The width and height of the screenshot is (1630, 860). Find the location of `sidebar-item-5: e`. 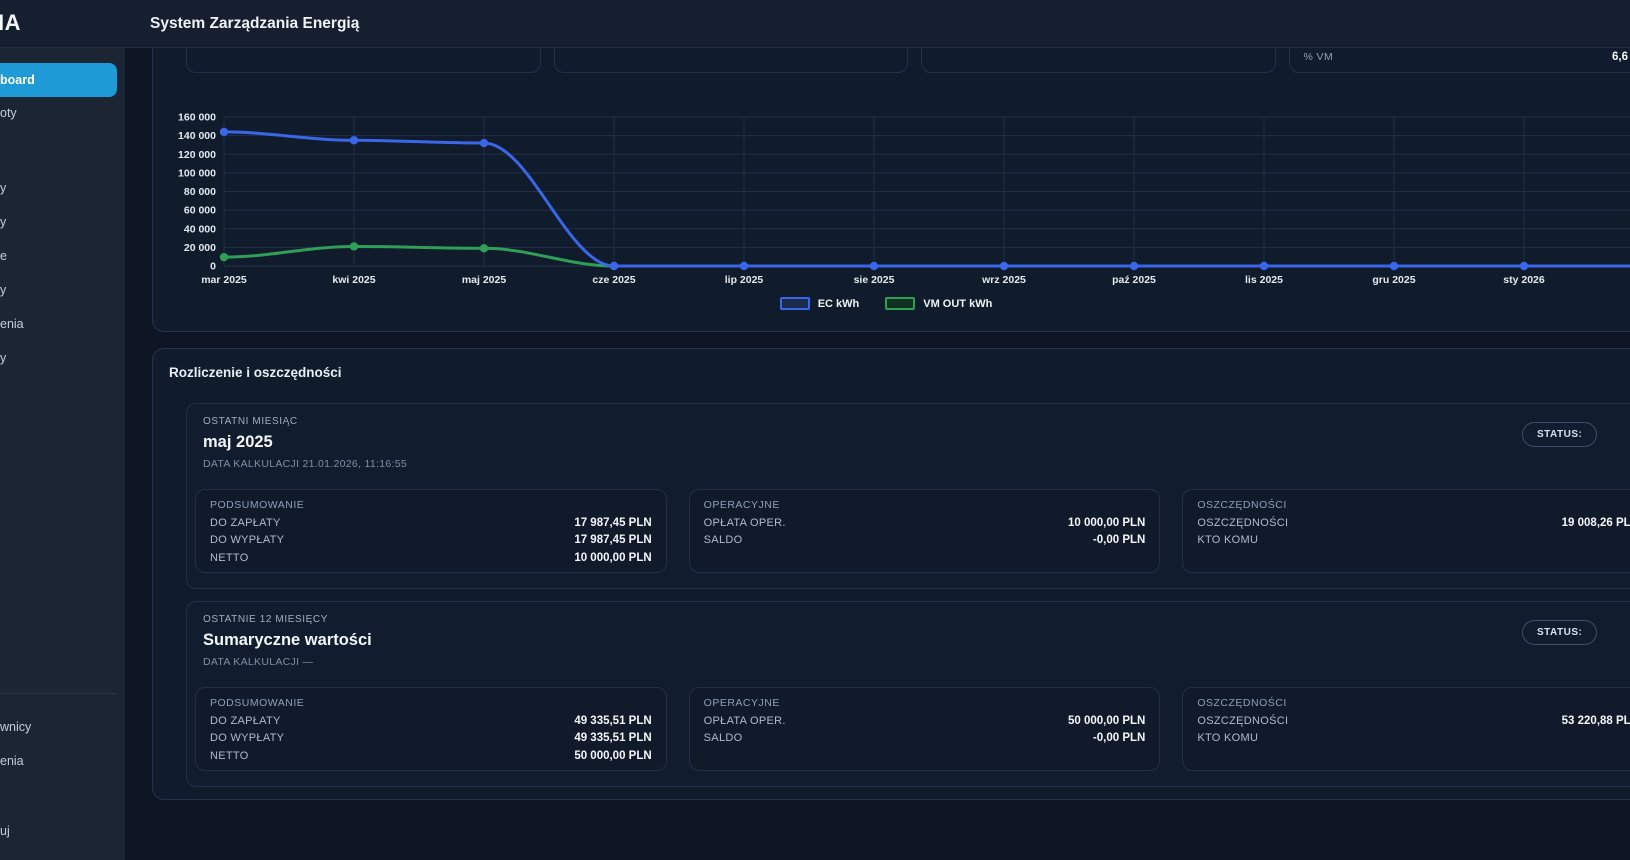

sidebar-item-5: e is located at coordinates (3, 256).